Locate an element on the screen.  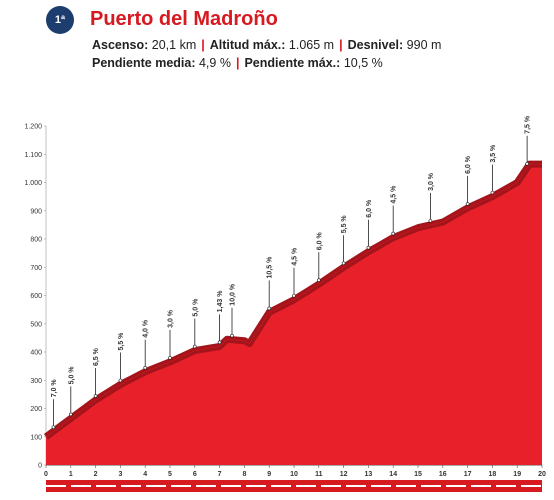
x-tick-label: 18 is located at coordinates (493, 474).